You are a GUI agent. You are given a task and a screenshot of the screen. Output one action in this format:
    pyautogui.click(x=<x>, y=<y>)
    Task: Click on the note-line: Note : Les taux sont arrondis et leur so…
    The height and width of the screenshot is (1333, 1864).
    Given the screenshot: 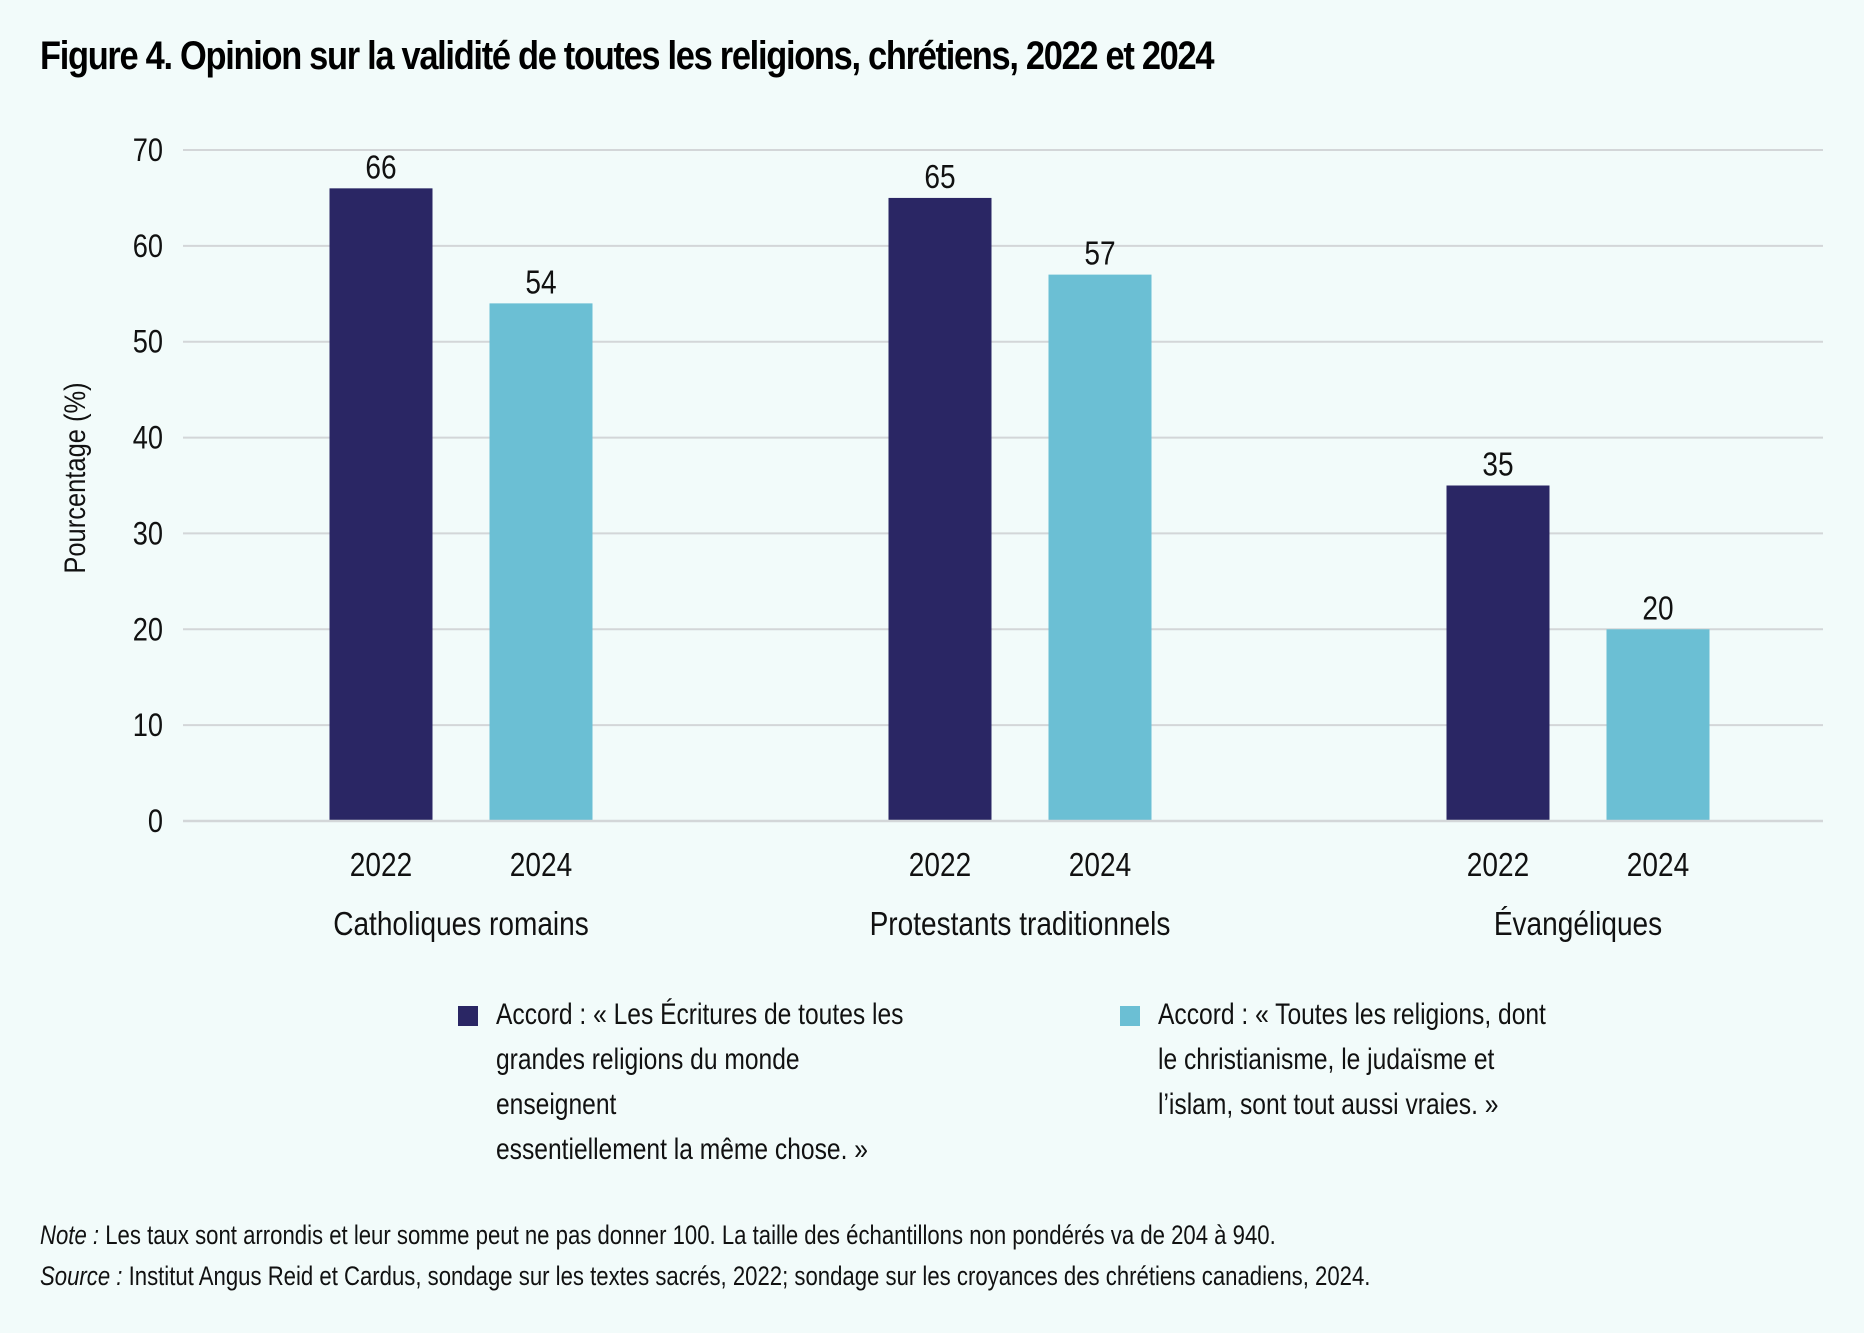 What is the action you would take?
    pyautogui.click(x=705, y=1235)
    